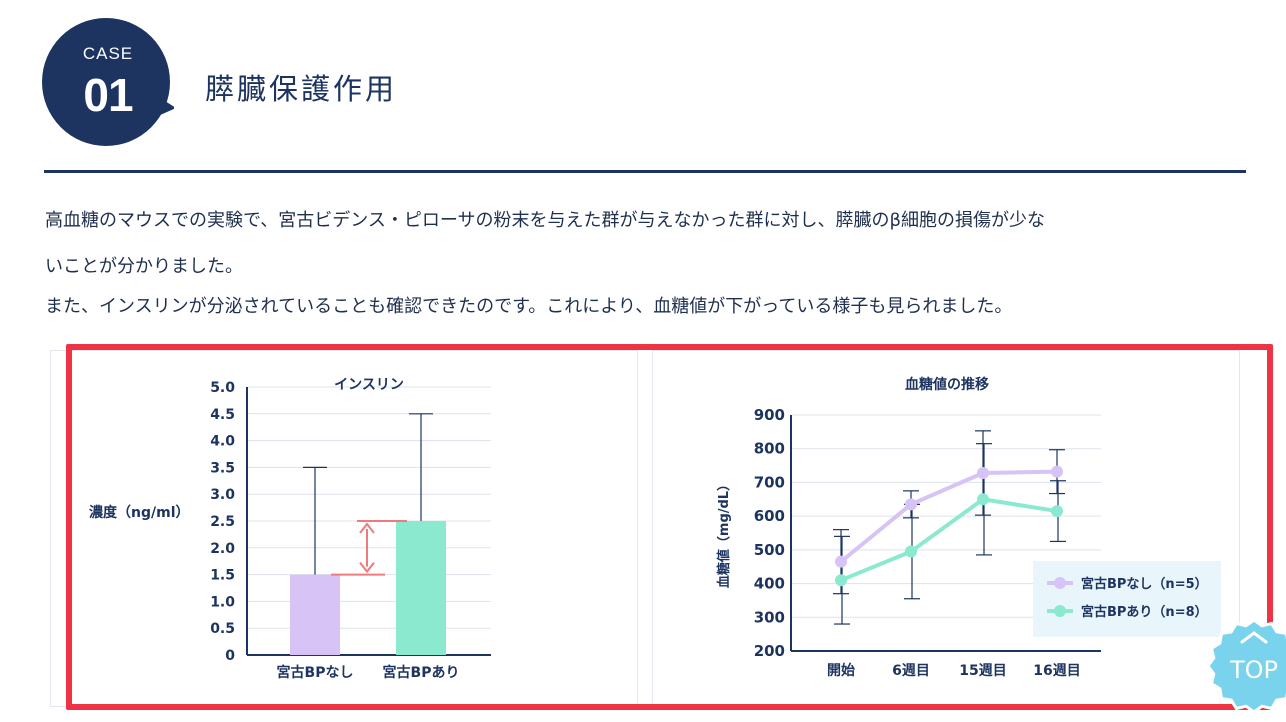  I want to click on legend-label: 宮古BPなし（n=5）, so click(1144, 584).